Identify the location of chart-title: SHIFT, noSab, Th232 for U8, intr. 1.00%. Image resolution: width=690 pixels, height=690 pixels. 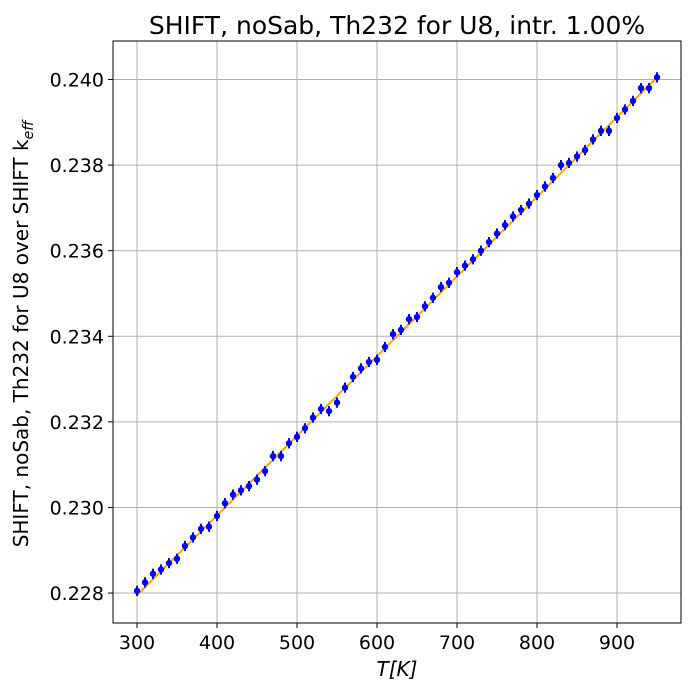
(397, 25).